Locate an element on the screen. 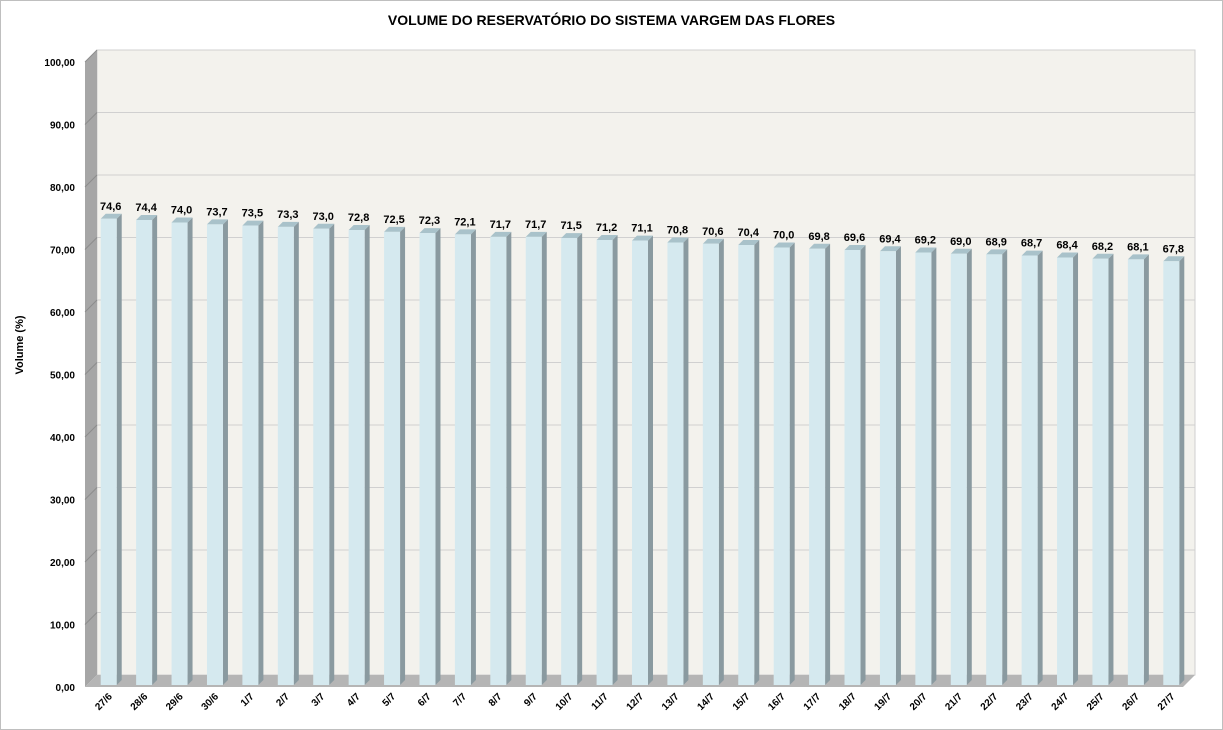  data-label: 73,7 is located at coordinates (216, 212).